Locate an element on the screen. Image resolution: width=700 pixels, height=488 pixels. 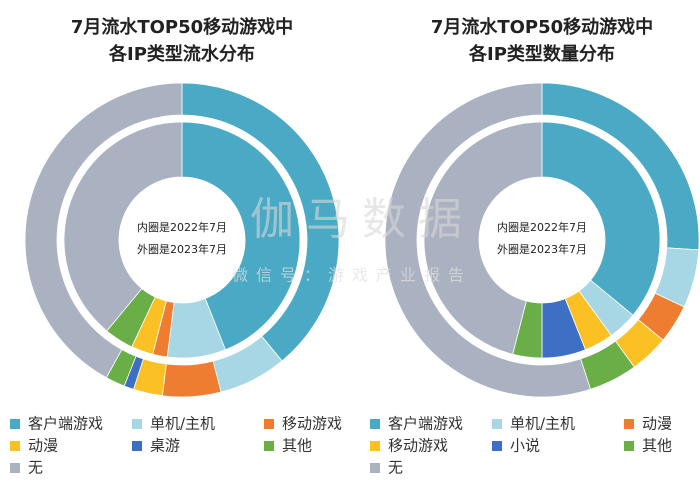
legend-label: 小说 is located at coordinates (525, 446).